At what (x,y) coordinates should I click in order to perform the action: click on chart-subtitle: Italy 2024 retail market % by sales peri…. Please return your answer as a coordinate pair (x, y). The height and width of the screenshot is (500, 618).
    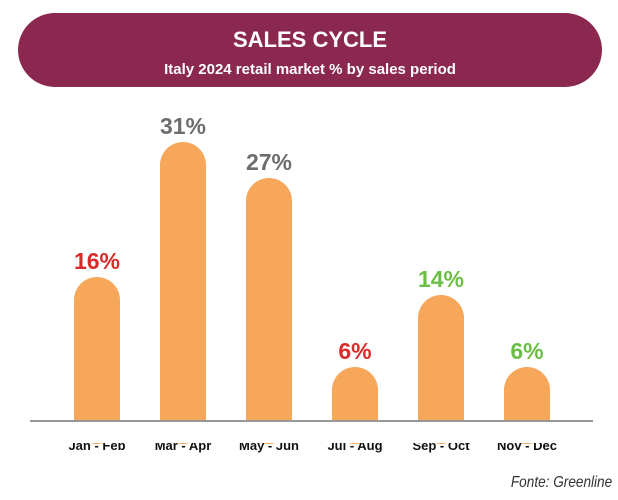
    Looking at the image, I should click on (310, 69).